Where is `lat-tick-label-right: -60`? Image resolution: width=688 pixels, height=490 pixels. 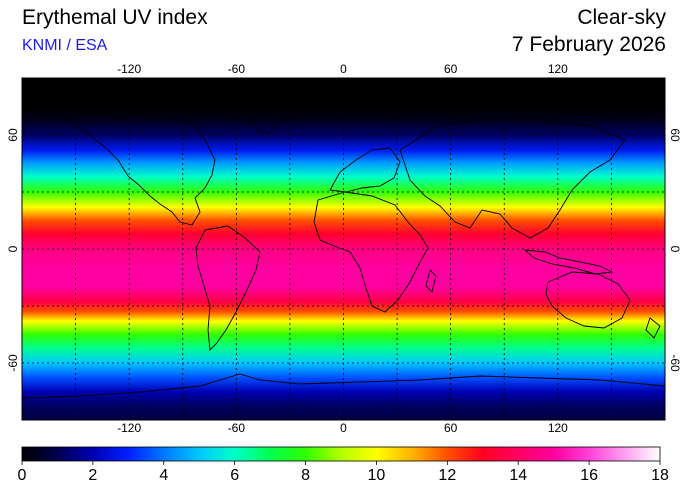
lat-tick-label-right: -60 is located at coordinates (675, 363).